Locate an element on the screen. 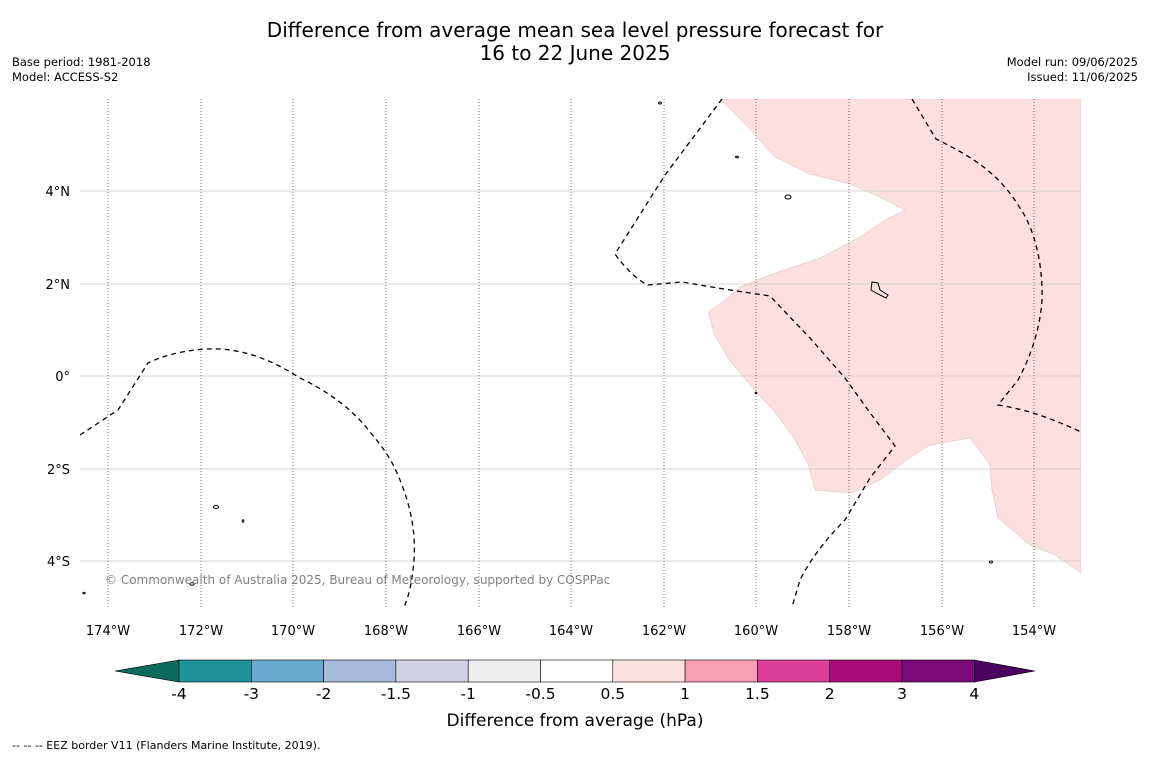 The width and height of the screenshot is (1150, 758). colorbar-title: Difference from average (hPa) is located at coordinates (575, 721).